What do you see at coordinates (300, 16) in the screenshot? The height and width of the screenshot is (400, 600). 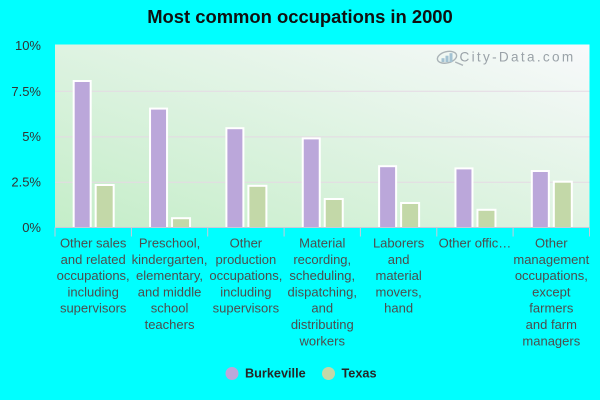 I see `svg-text:Most common occupations in 200: Most common occupations in 2000` at bounding box center [300, 16].